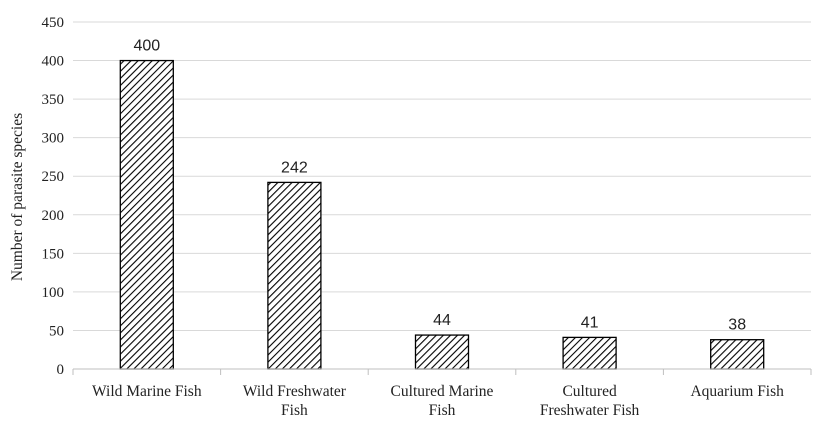 Image resolution: width=819 pixels, height=422 pixels. Describe the element at coordinates (590, 410) in the screenshot. I see `x-category-label: Freshwater Fish` at that location.